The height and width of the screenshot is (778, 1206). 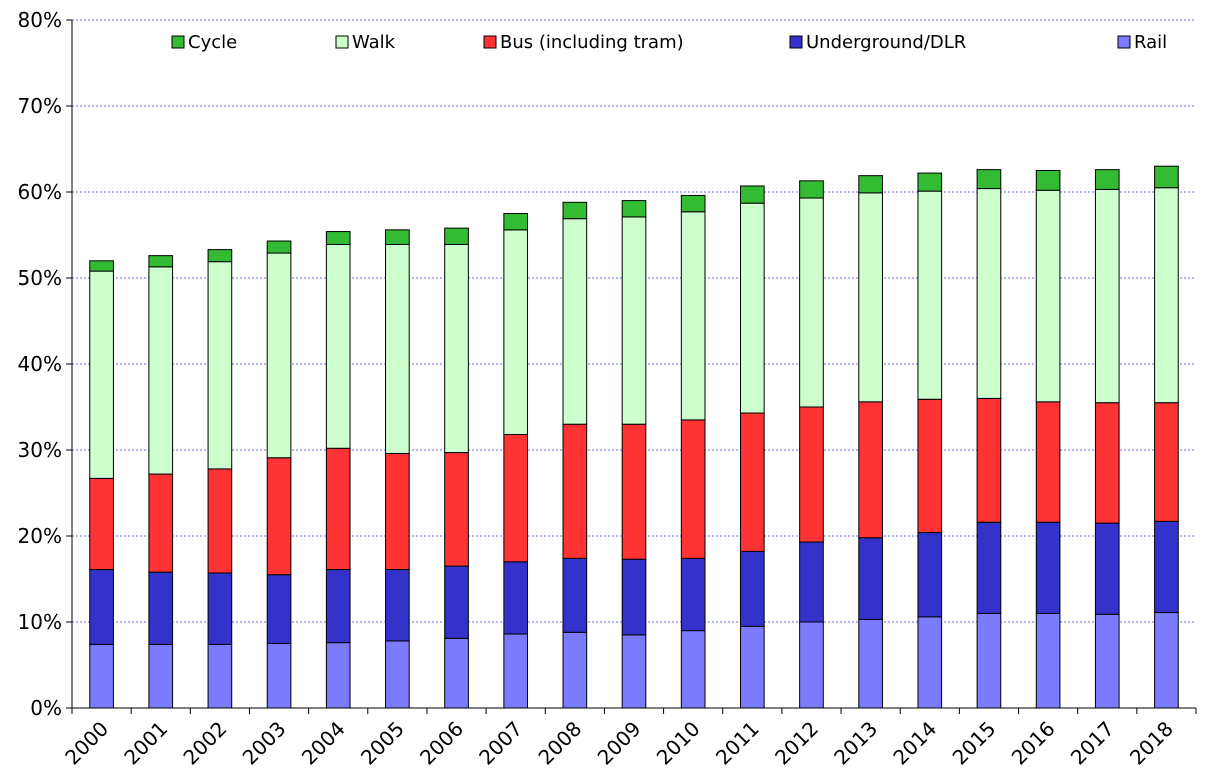 I want to click on bar-segment-walk-2017, so click(x=1107, y=296).